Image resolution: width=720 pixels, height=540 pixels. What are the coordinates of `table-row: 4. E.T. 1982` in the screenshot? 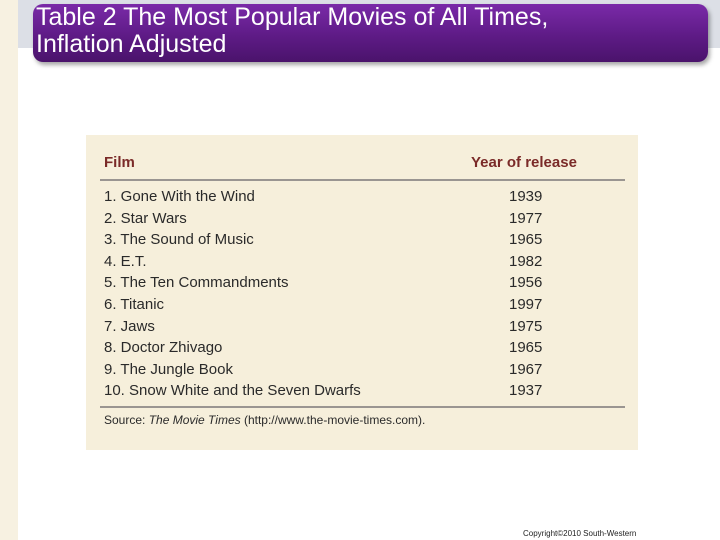 It's located at (339, 262).